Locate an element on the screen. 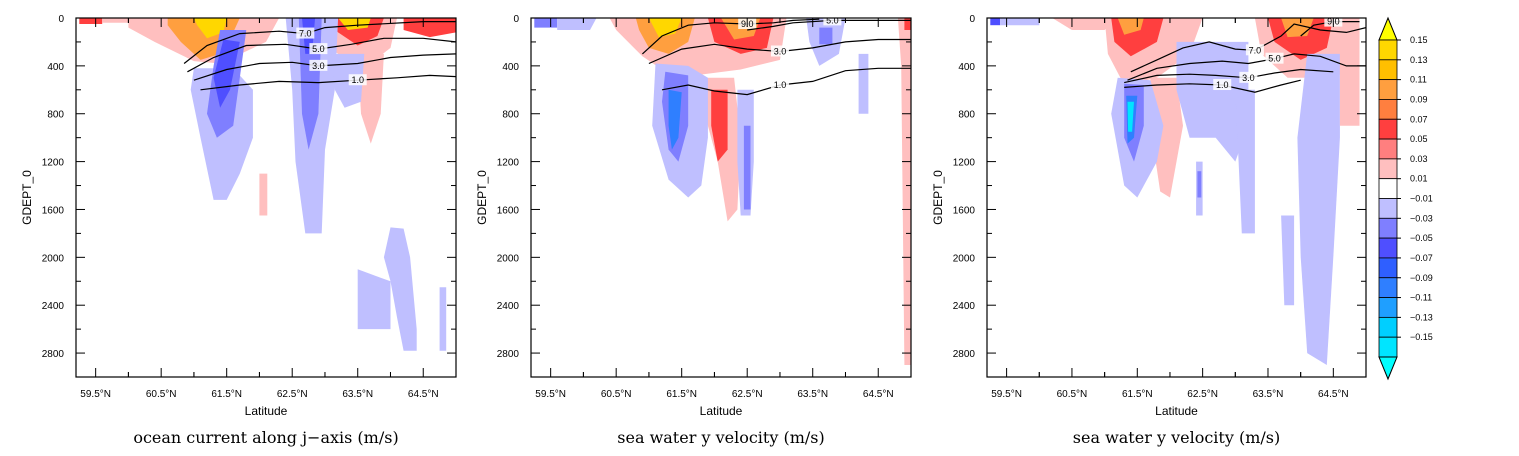 The image size is (1519, 456). y-tick-label: 2400 is located at coordinates (964, 306).